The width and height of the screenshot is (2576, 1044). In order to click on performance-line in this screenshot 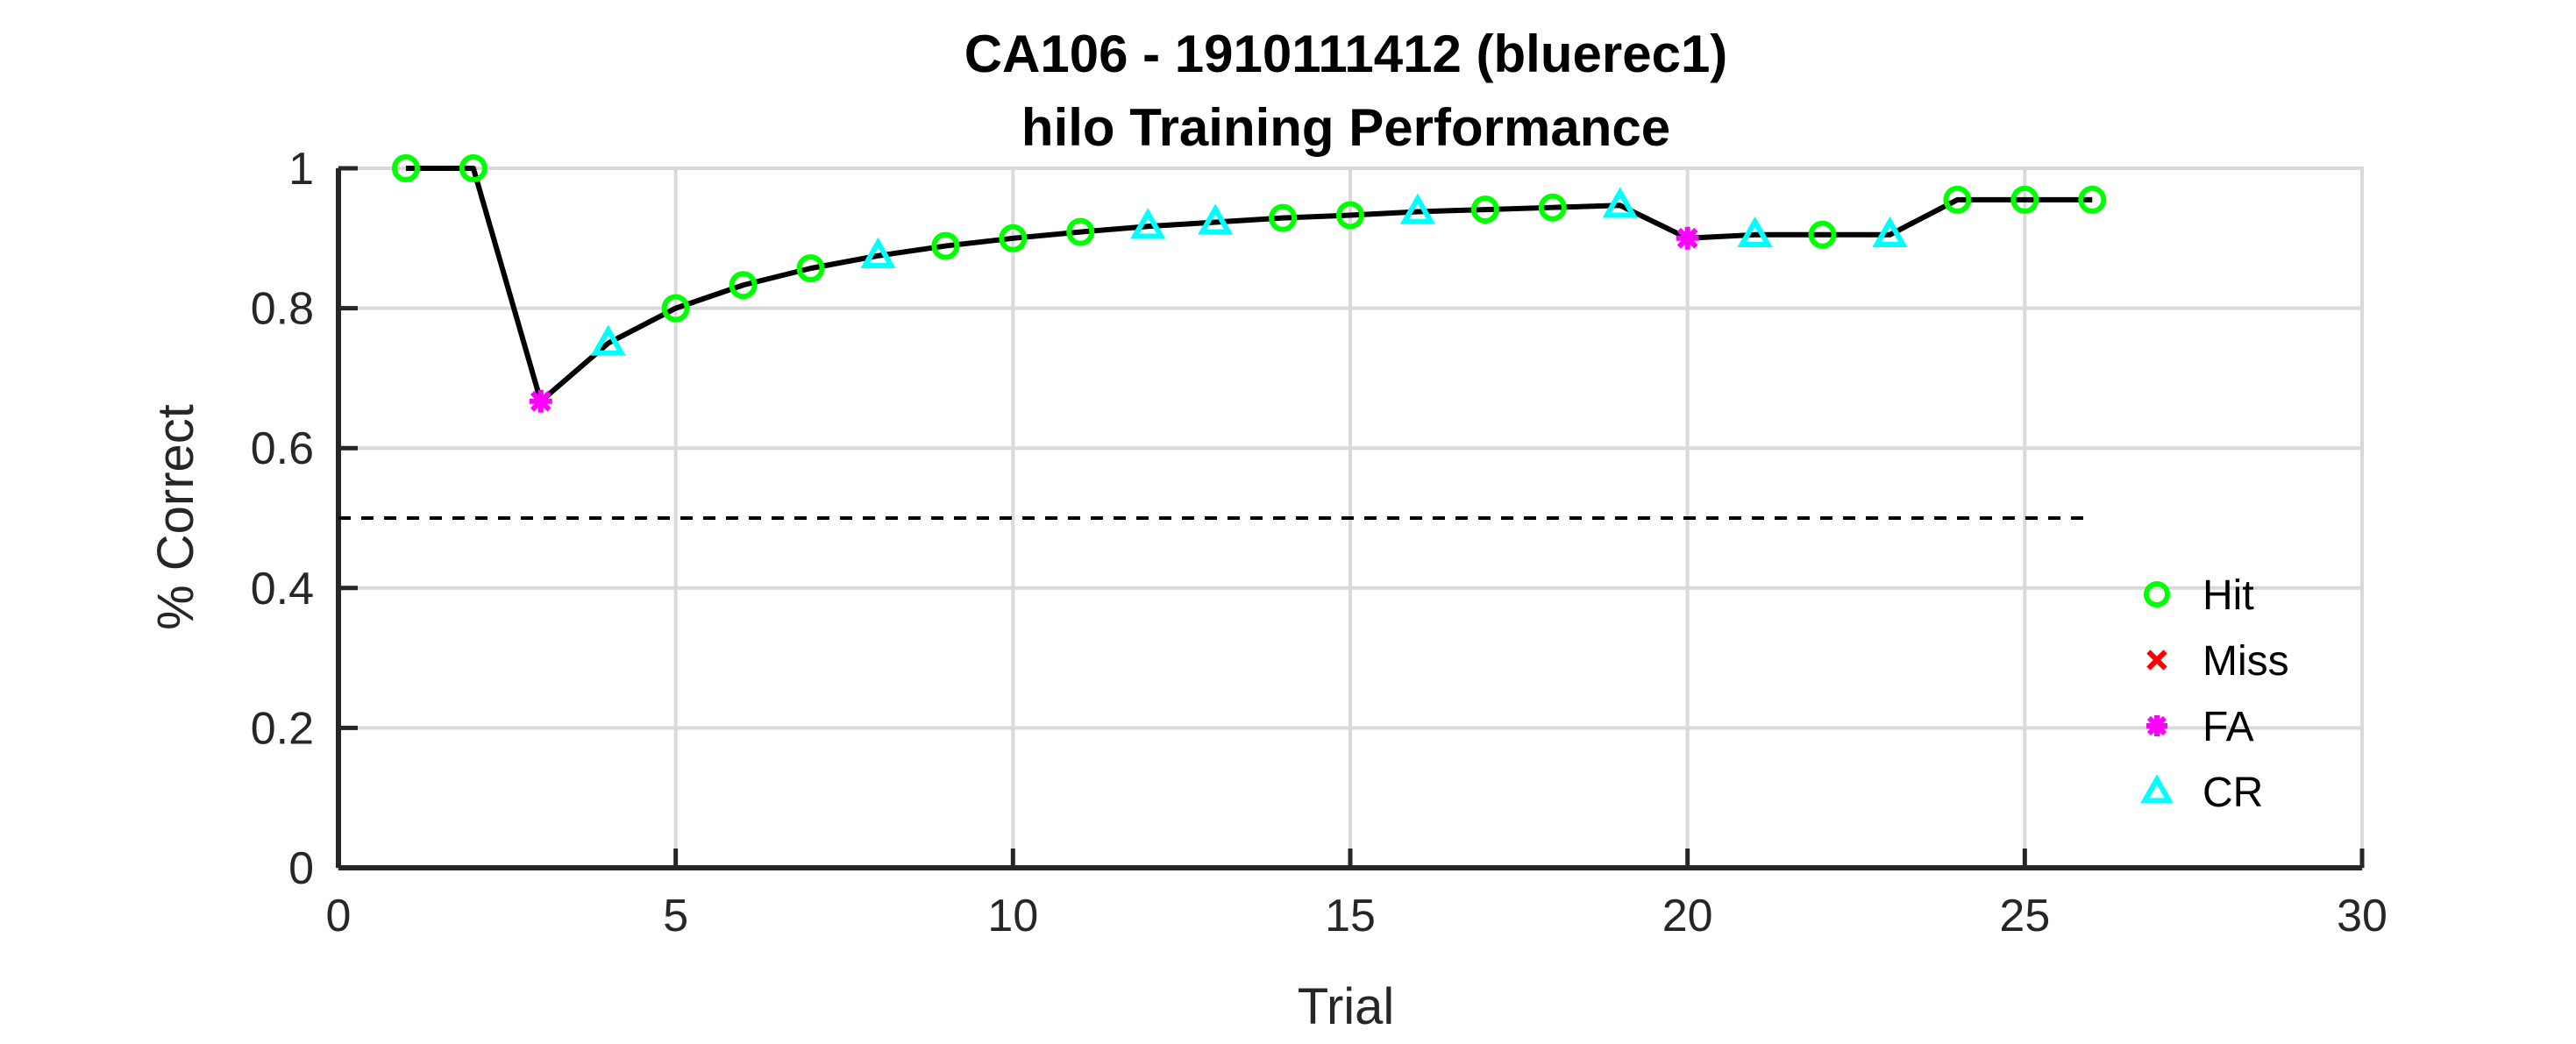, I will do `click(1249, 285)`.